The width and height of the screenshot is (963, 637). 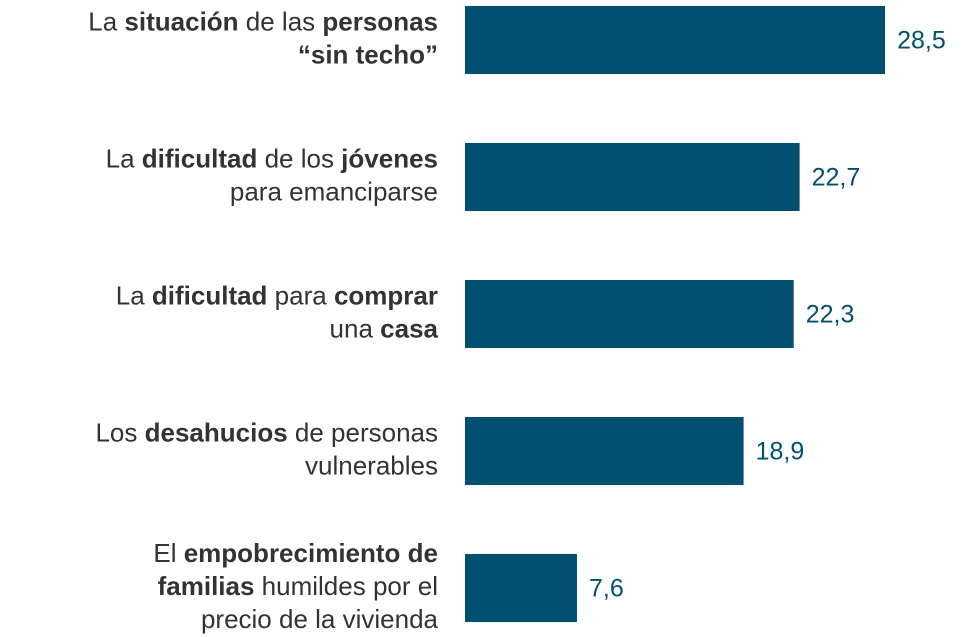 What do you see at coordinates (299, 158) in the screenshot?
I see `label-run: de los` at bounding box center [299, 158].